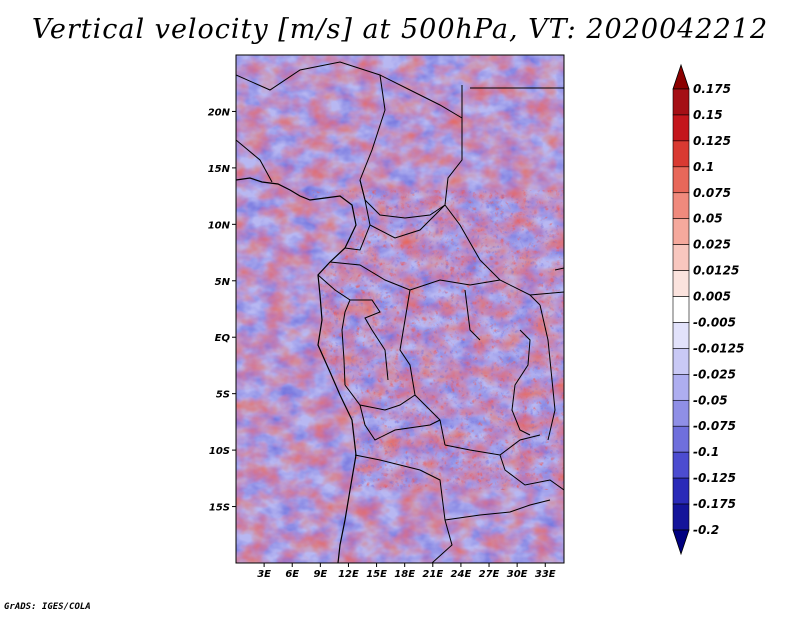  What do you see at coordinates (348, 574) in the screenshot?
I see `lon-tick-label: 12E` at bounding box center [348, 574].